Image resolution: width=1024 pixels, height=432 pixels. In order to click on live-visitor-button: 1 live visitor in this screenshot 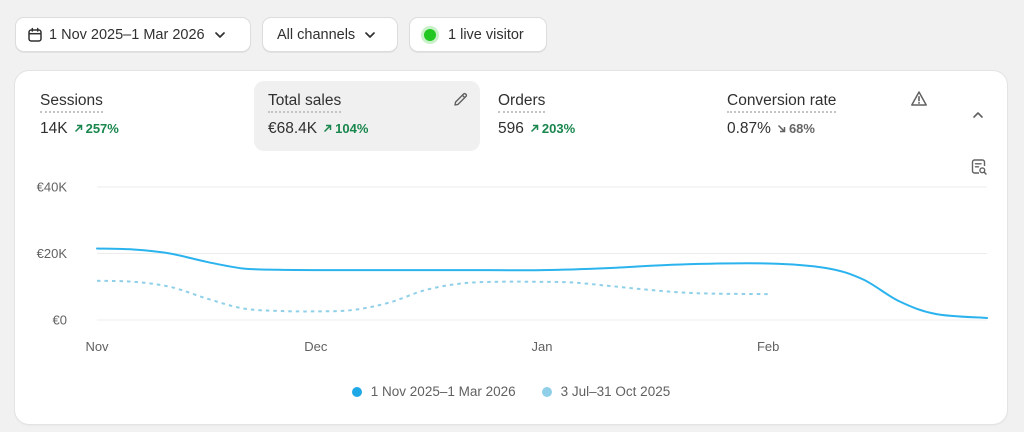, I will do `click(478, 34)`.